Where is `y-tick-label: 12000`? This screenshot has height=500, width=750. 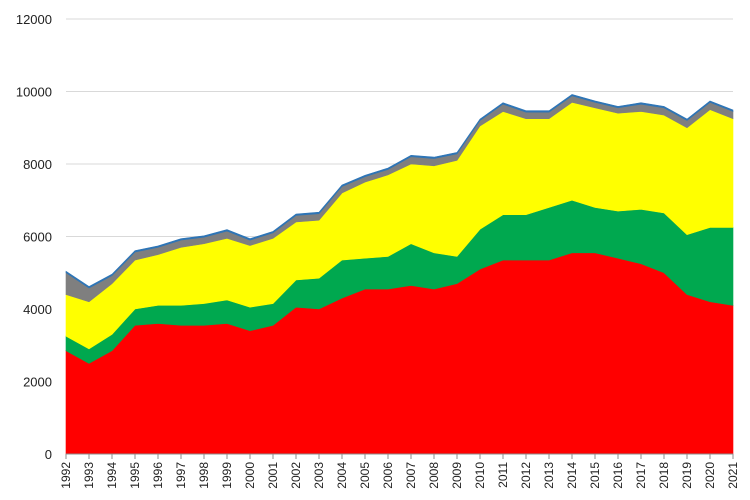 y-tick-label: 12000 is located at coordinates (34, 19).